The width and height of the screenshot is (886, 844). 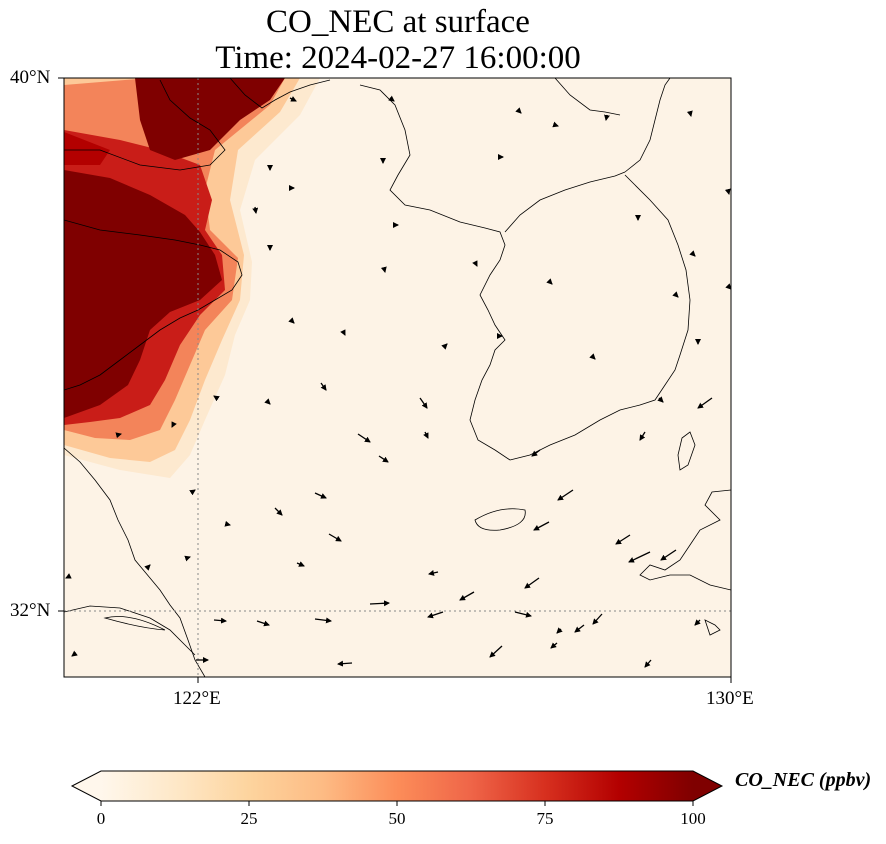 I want to click on coastline-japan-small, so click(x=712, y=627).